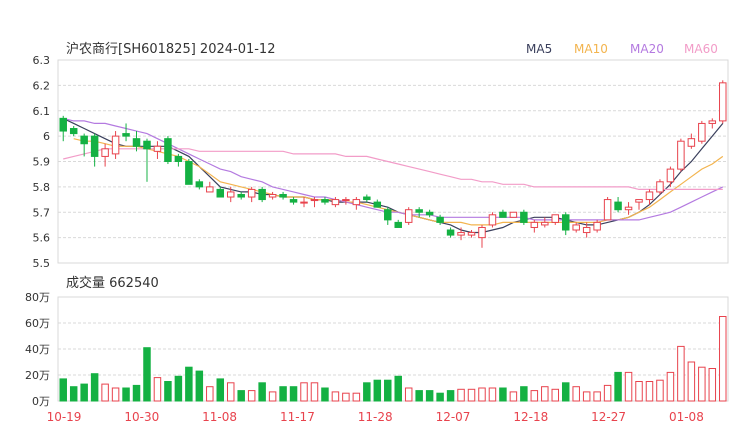 This screenshot has height=440, width=740. Describe the element at coordinates (64, 417) in the screenshot. I see `x-tick-label: 10-19` at that location.